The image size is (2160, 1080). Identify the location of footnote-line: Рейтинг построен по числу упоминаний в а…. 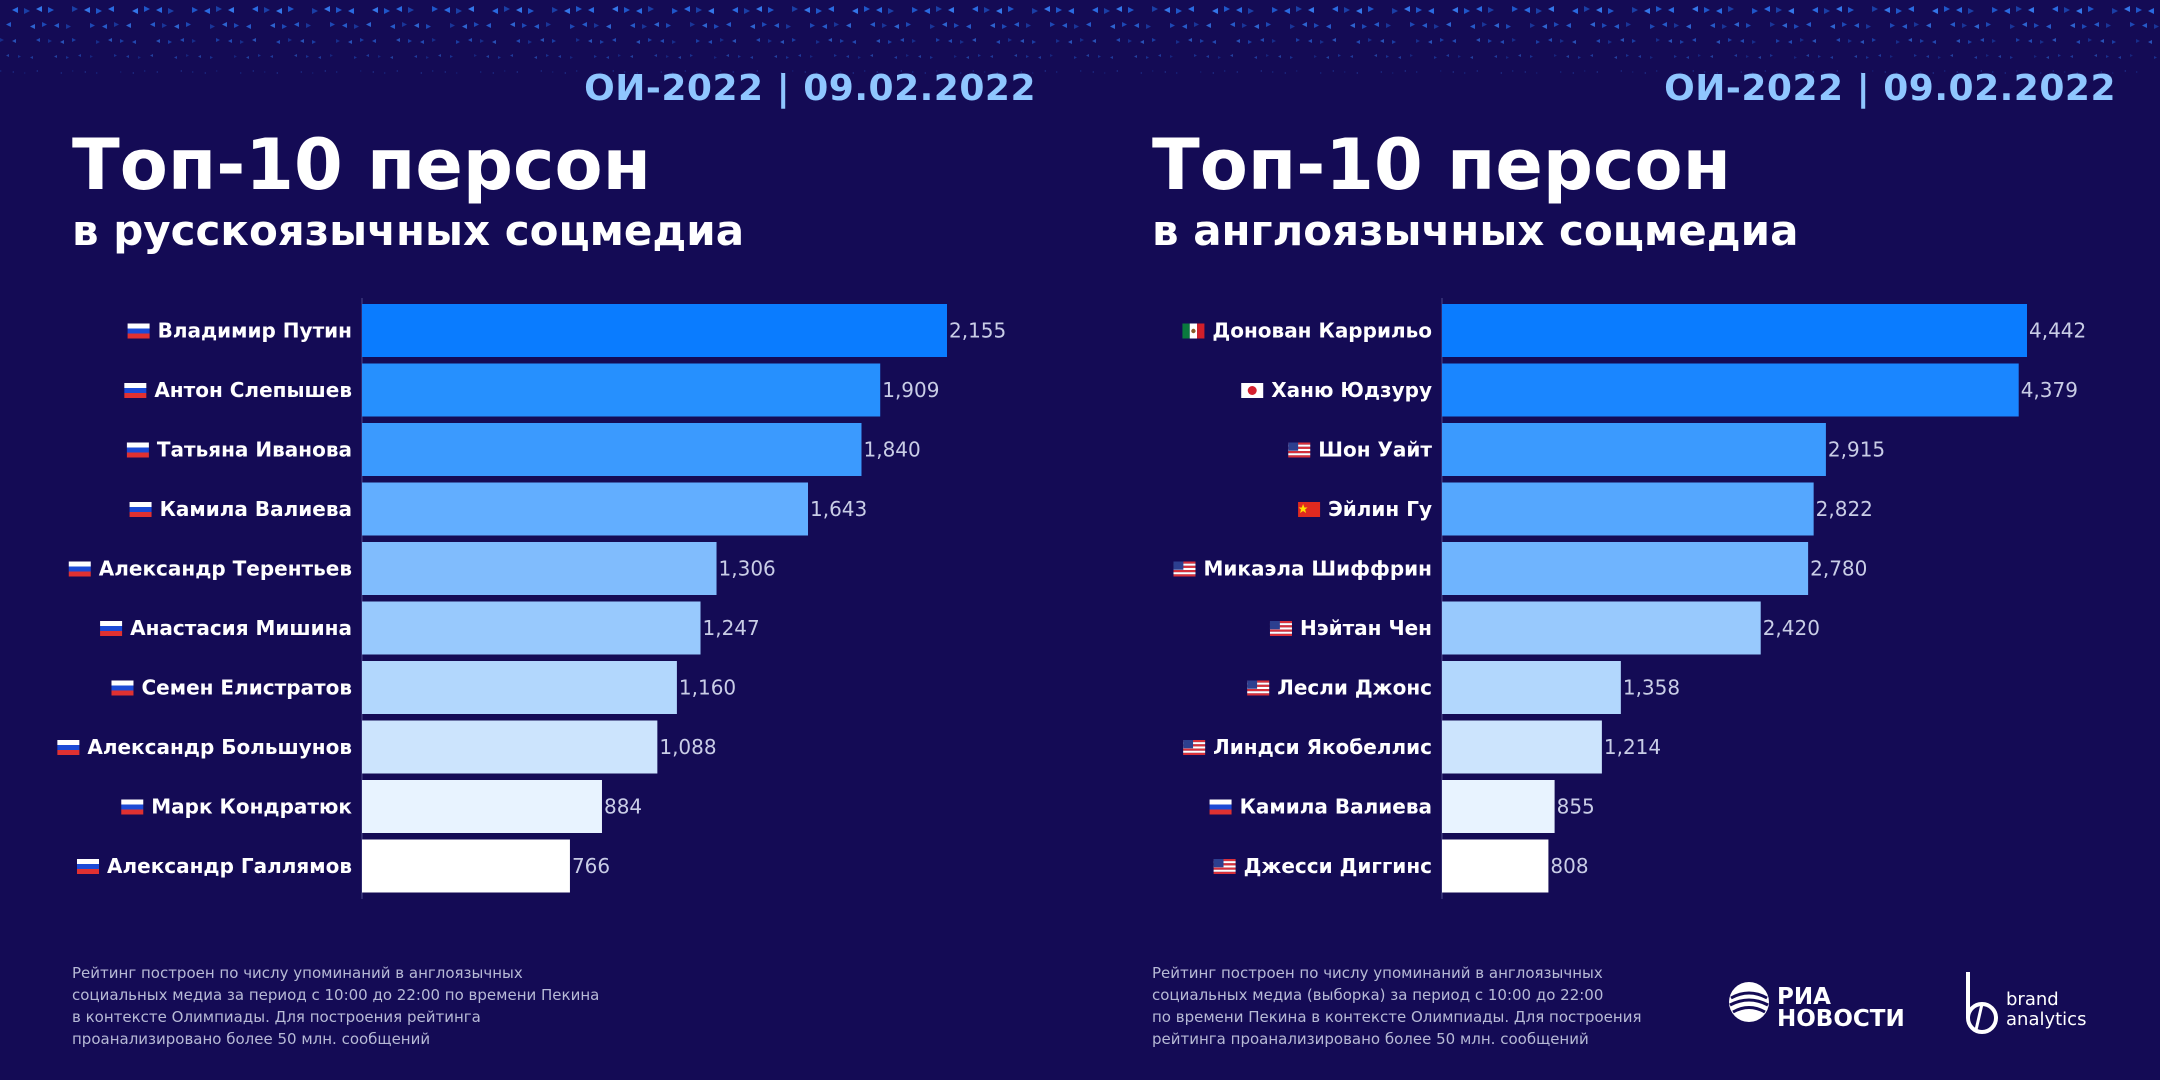
(1377, 973).